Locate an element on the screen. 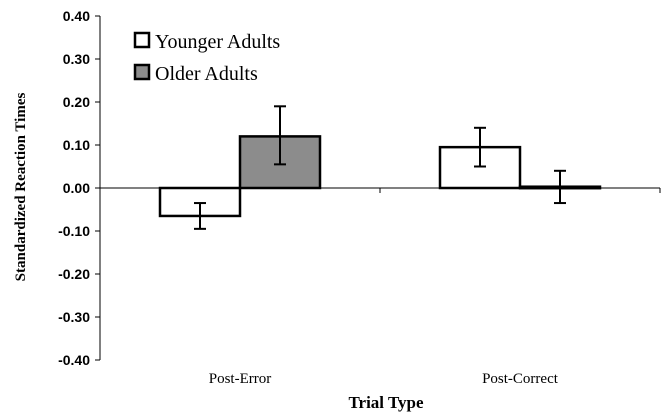  x-category-label: Post-Correct is located at coordinates (520, 379).